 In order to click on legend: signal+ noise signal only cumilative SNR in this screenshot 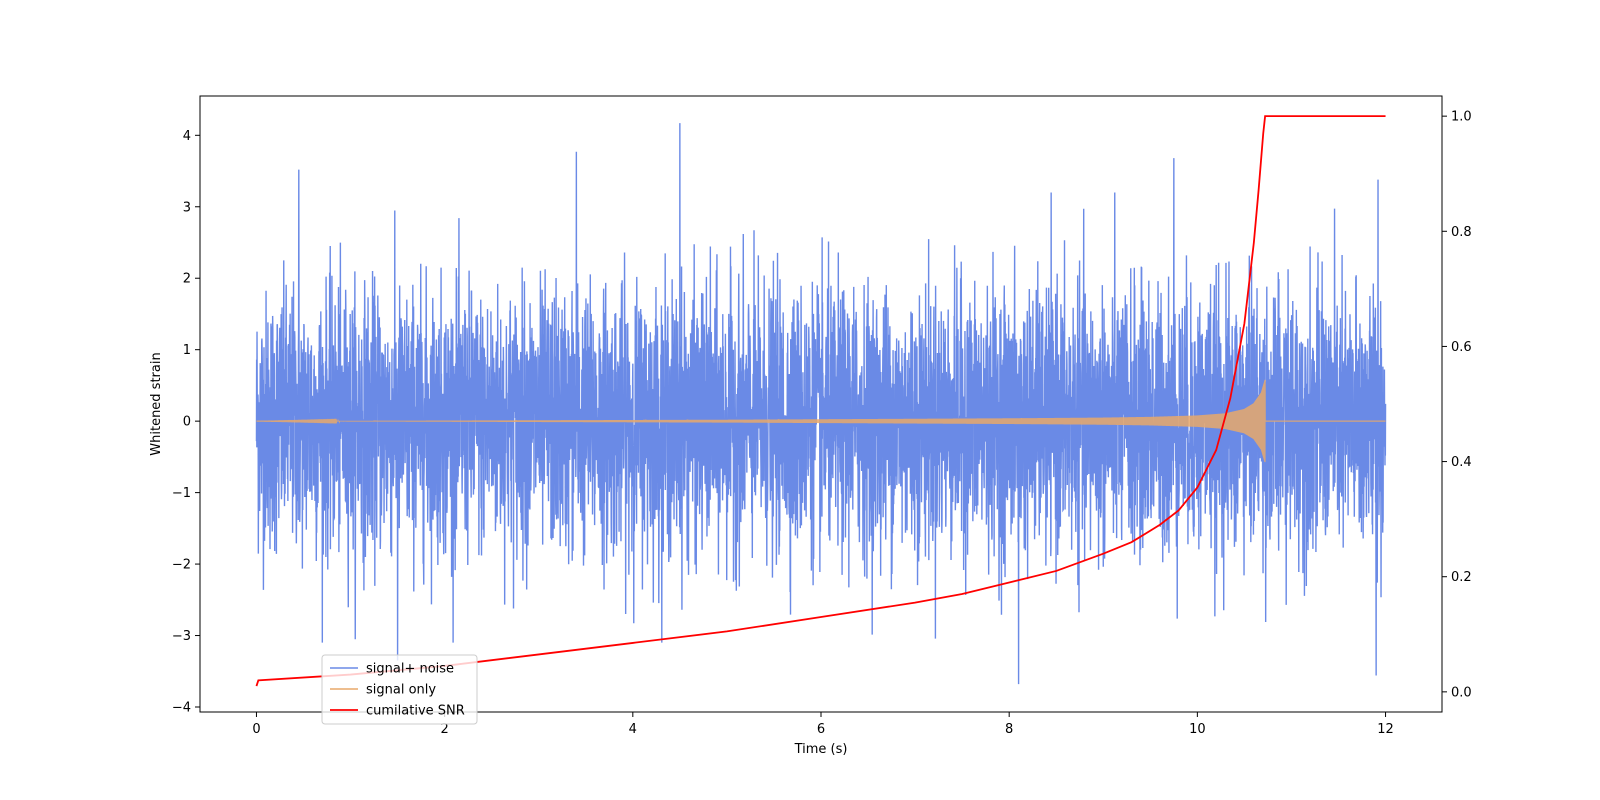, I will do `click(399, 689)`.